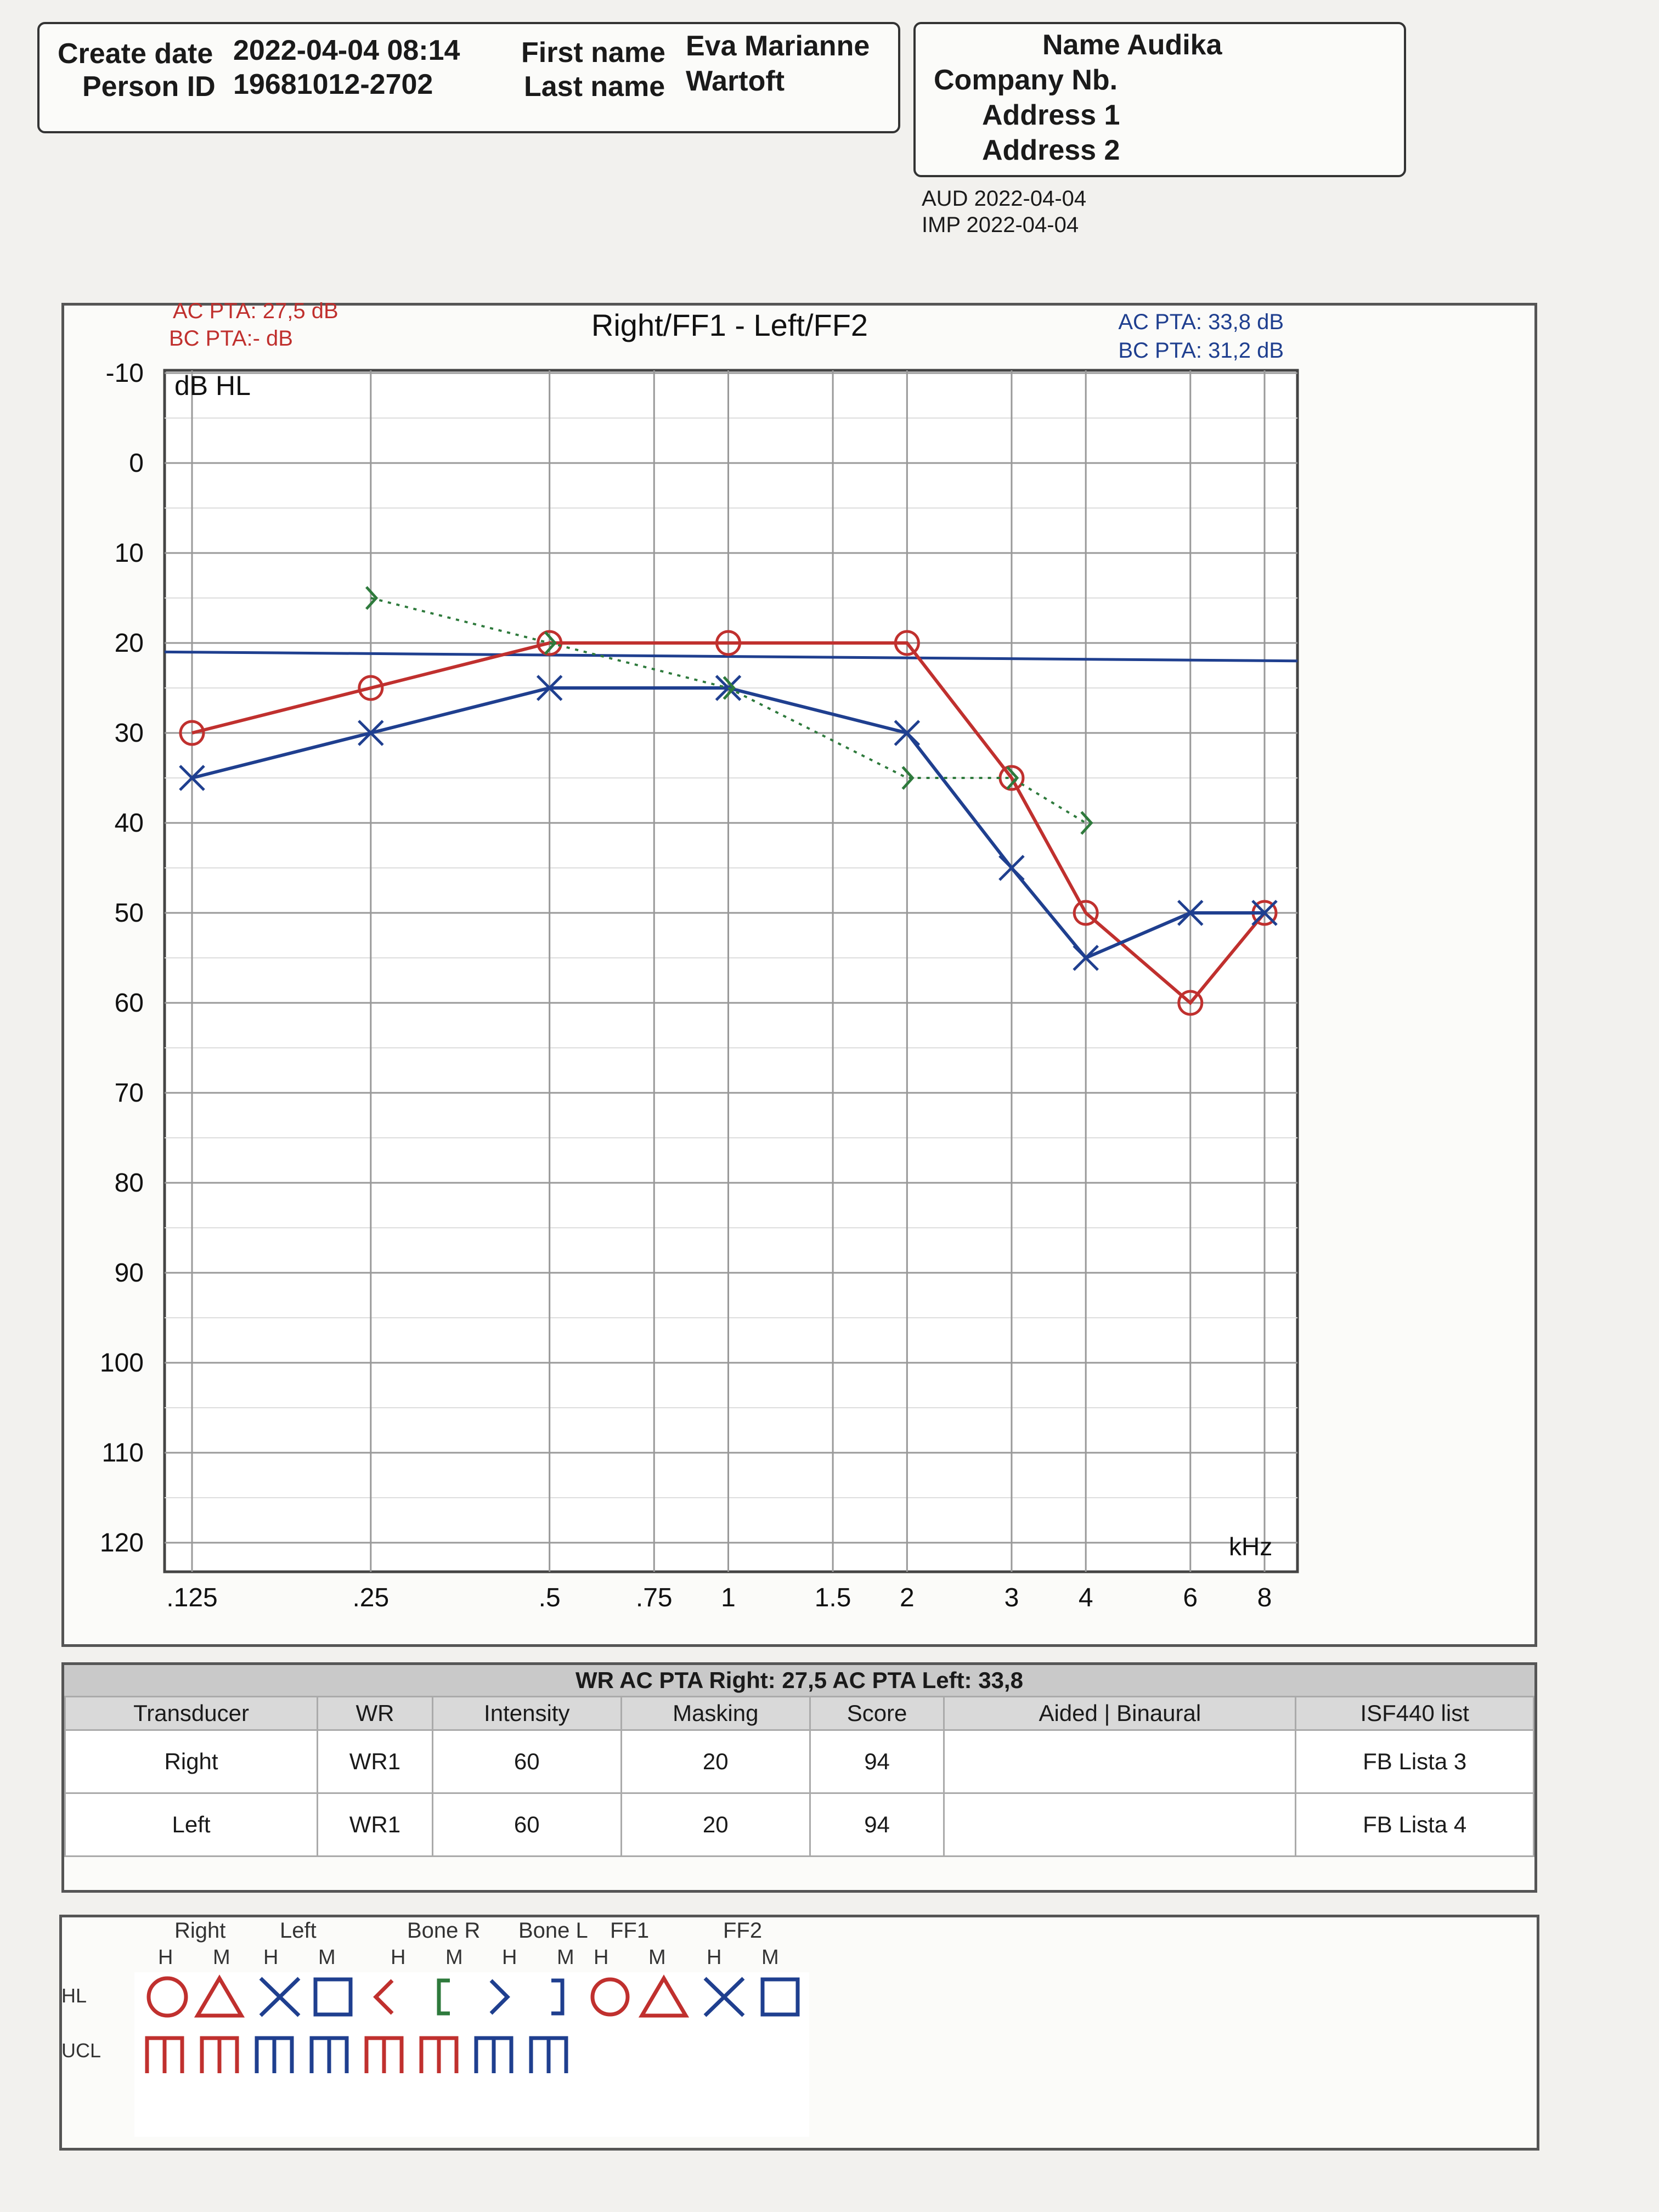 Image resolution: width=1659 pixels, height=2212 pixels. Describe the element at coordinates (74, 1995) in the screenshot. I see `legend-row-label: HL` at that location.